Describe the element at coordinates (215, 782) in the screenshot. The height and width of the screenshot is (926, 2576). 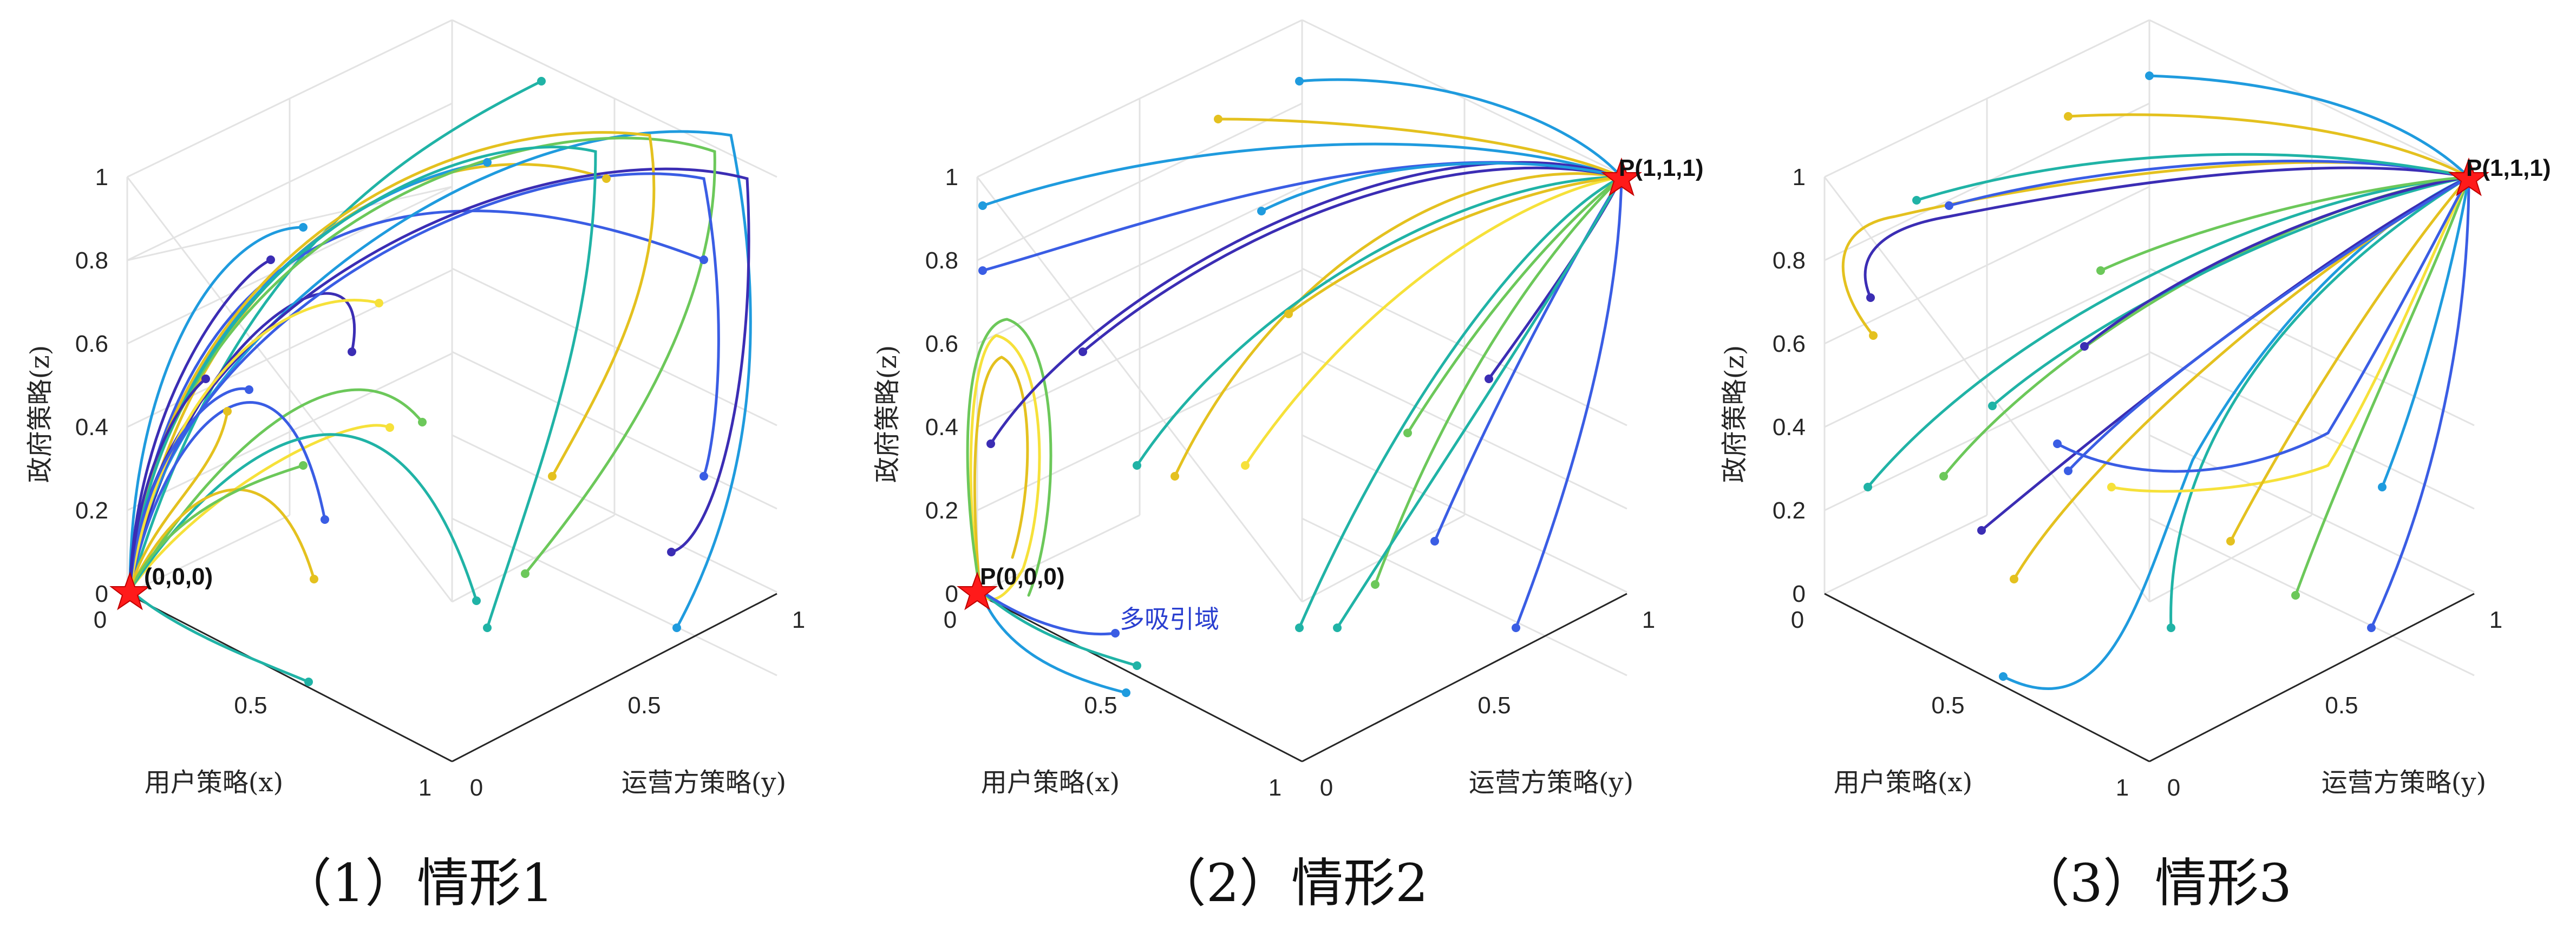
I see `panel-1-x-axis-label: 用户策略(x)` at that location.